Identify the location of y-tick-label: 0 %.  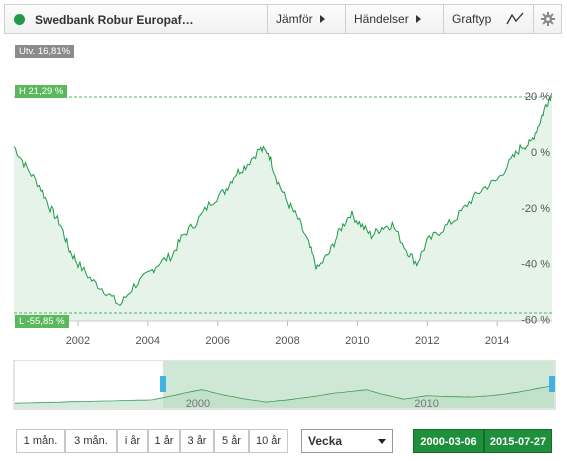
(540, 153).